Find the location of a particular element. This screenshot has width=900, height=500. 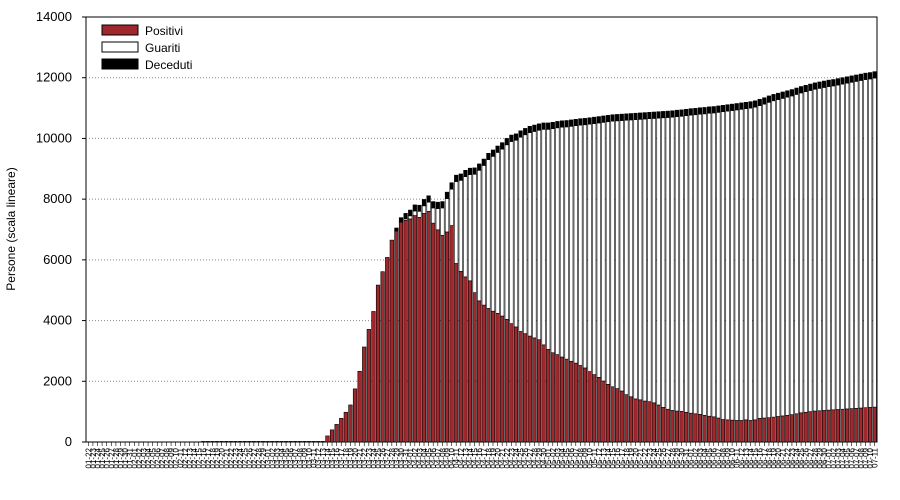

x-tick-label: 06-06 is located at coordinates (714, 457).